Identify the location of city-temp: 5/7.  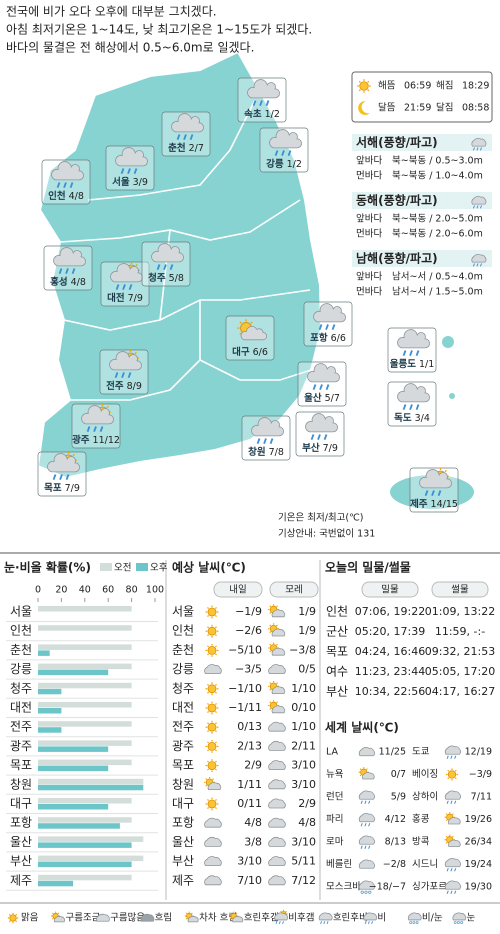
(332, 398).